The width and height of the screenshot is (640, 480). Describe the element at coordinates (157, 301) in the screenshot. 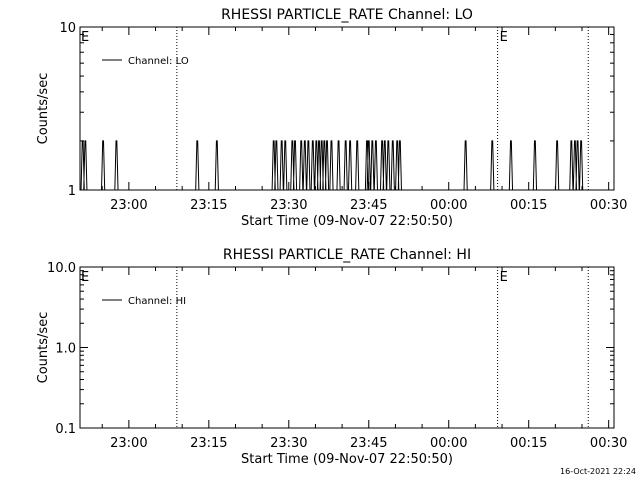

I see `legend-entry: Channel: HI` at that location.